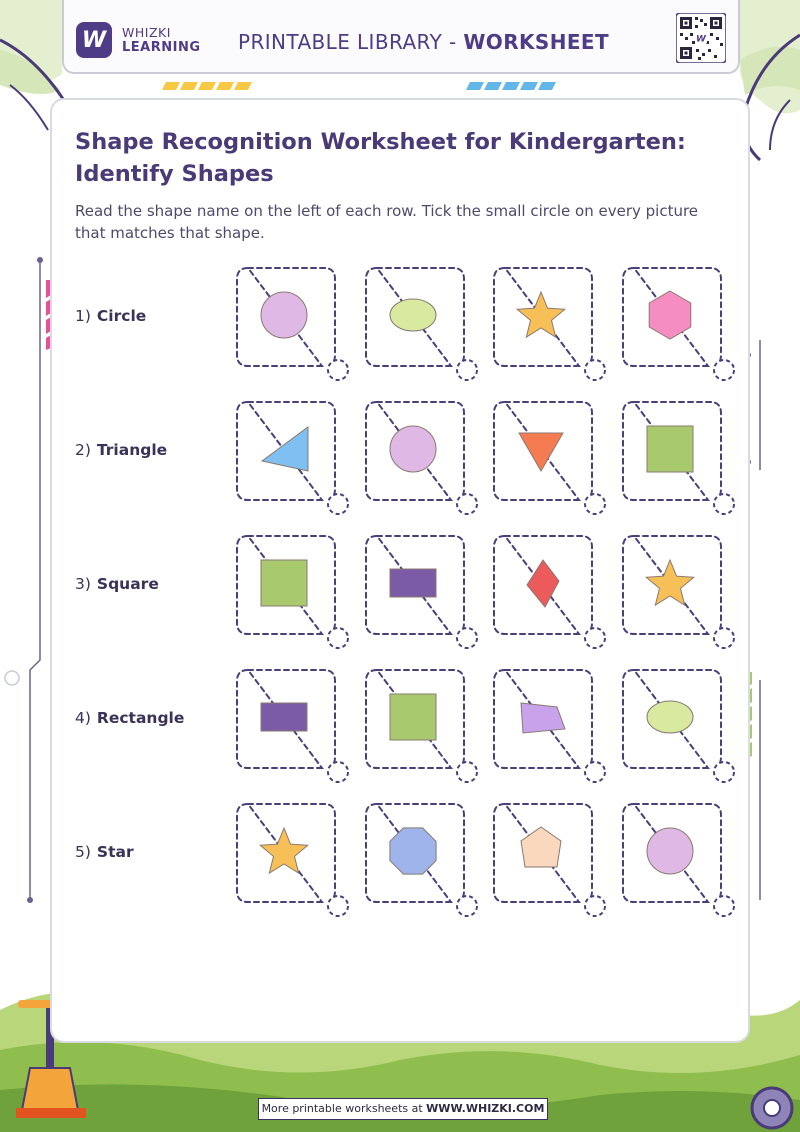 This screenshot has width=800, height=1132. I want to click on row-label-1: 1) Circle, so click(110, 316).